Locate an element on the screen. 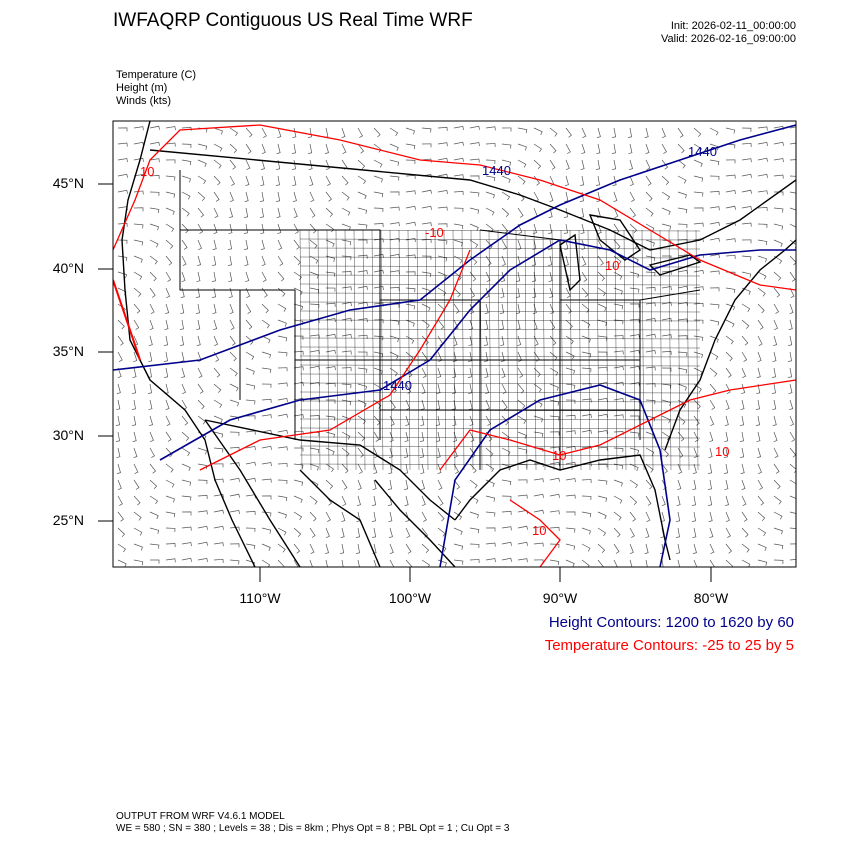  baja-mexico-coast is located at coordinates (292, 493).